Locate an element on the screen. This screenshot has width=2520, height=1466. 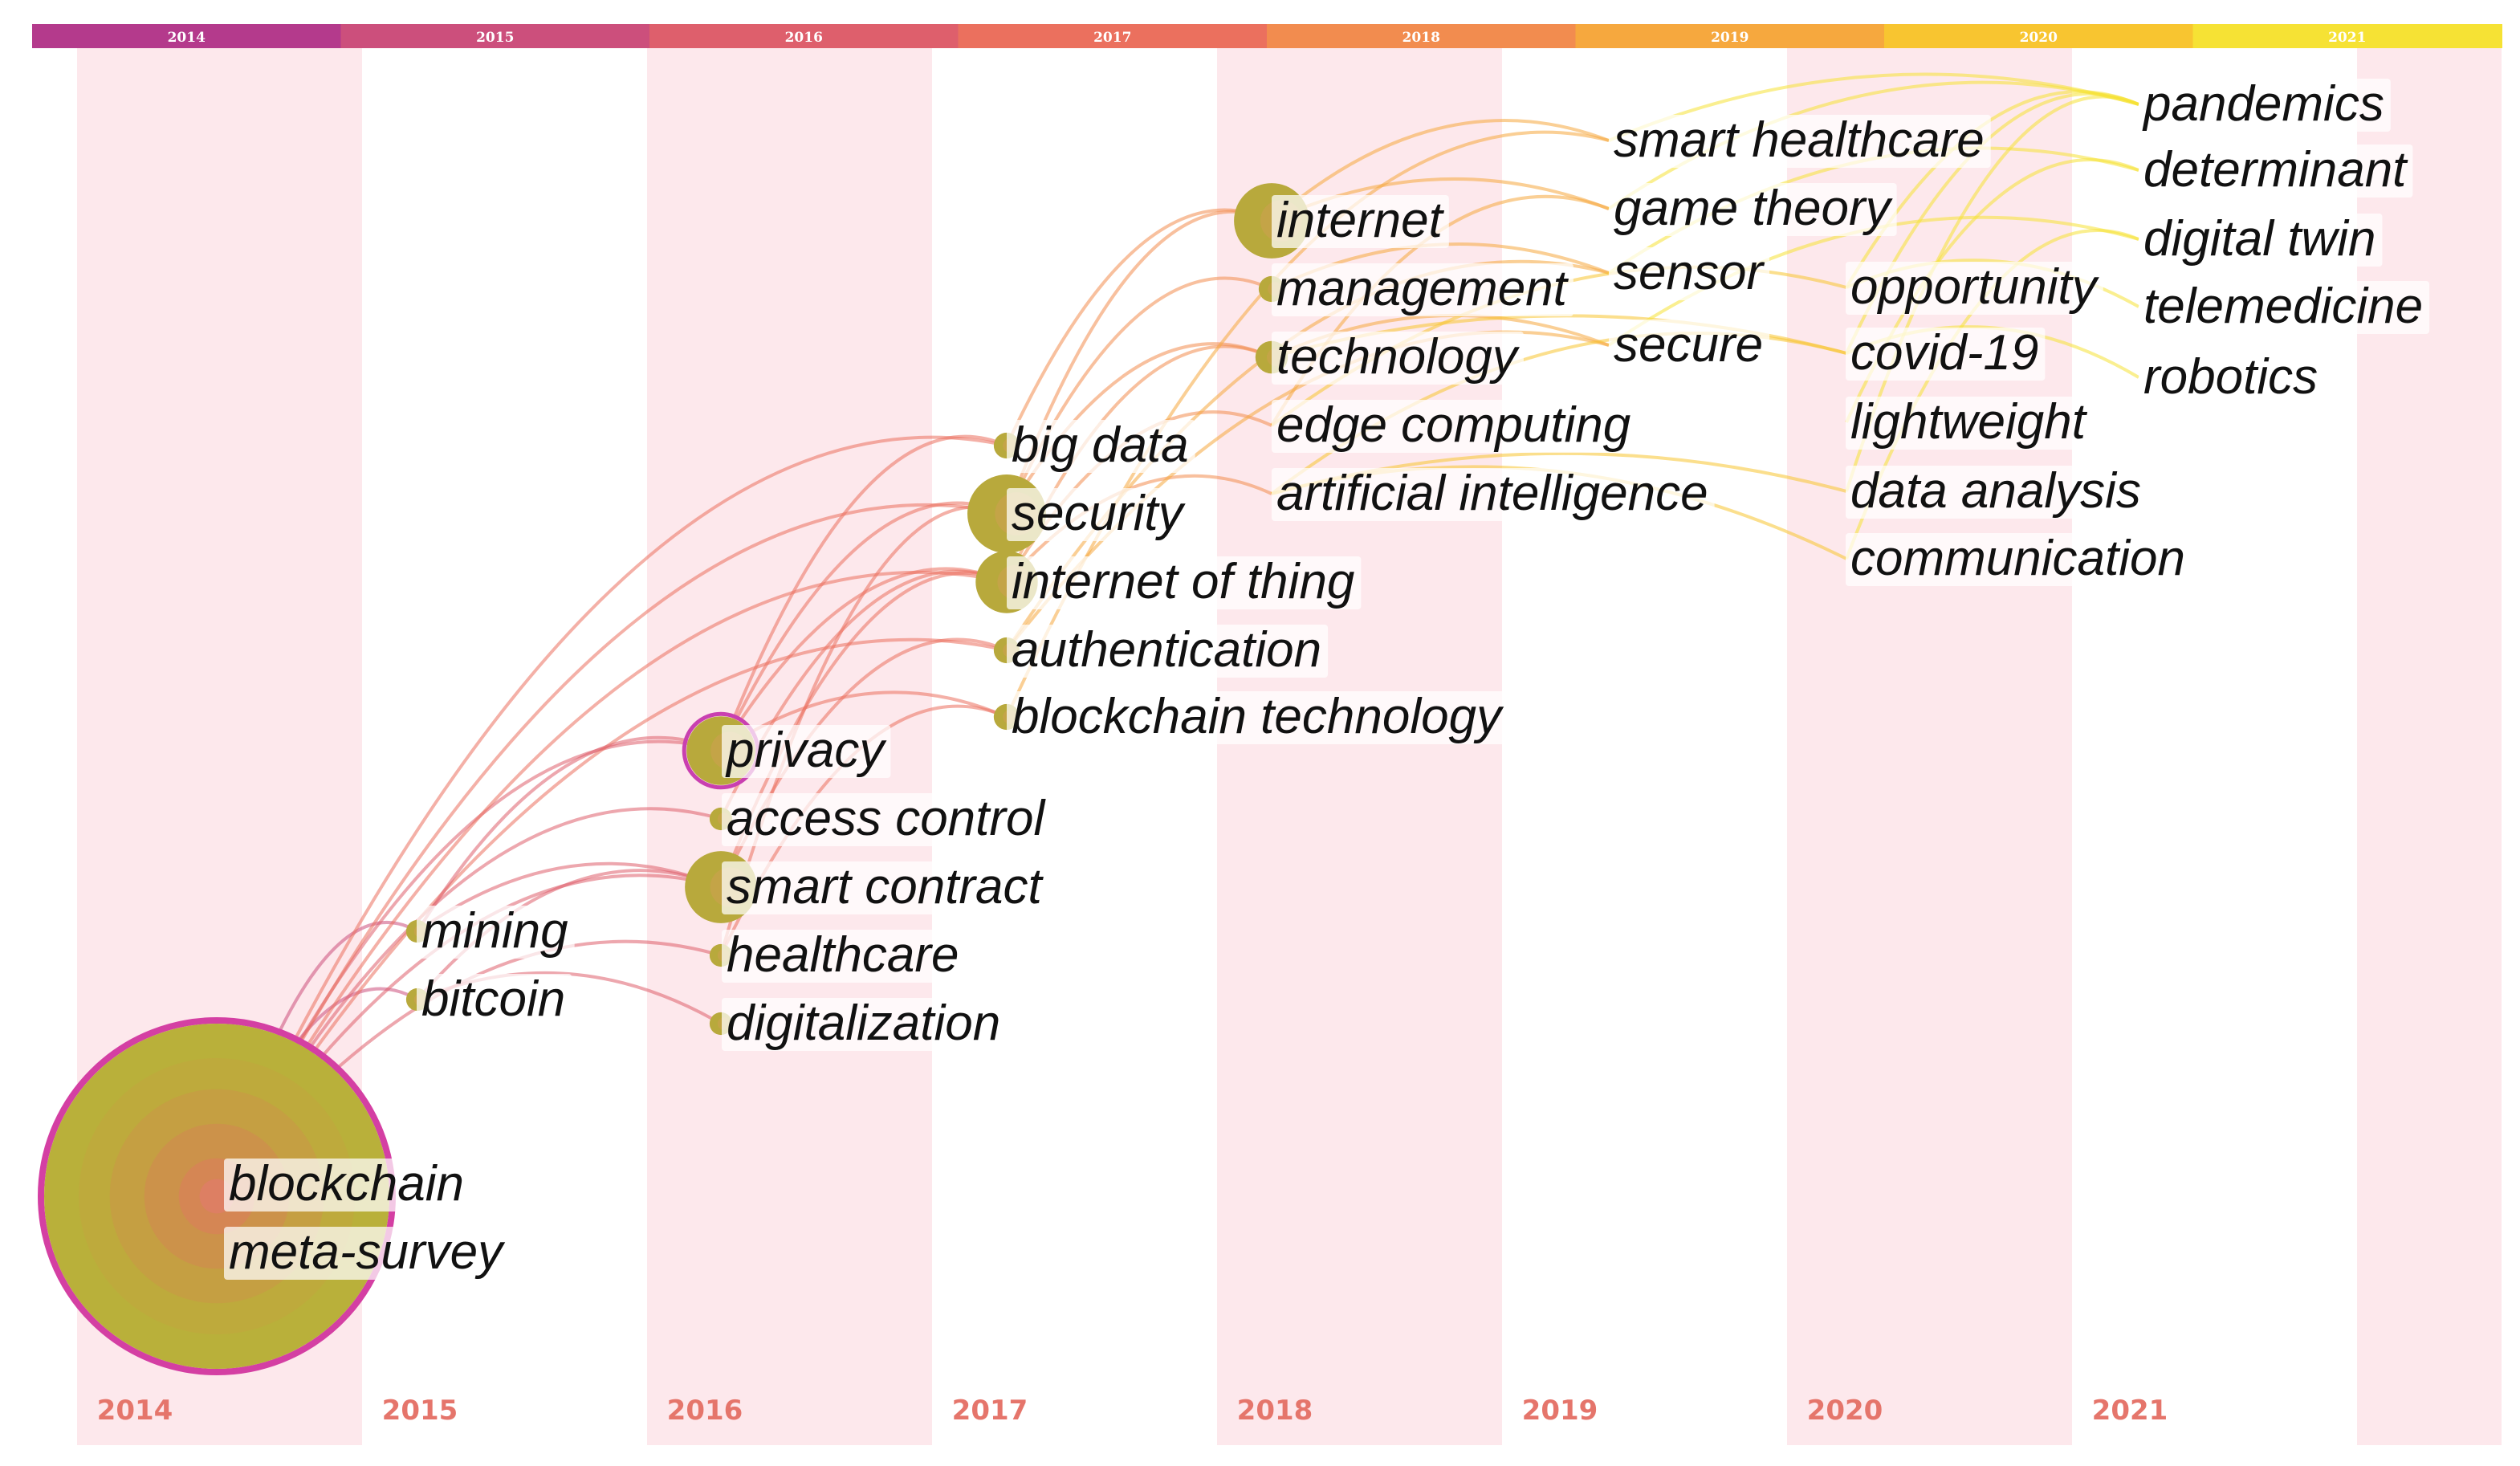
keyword-label: sensor is located at coordinates (1689, 272).